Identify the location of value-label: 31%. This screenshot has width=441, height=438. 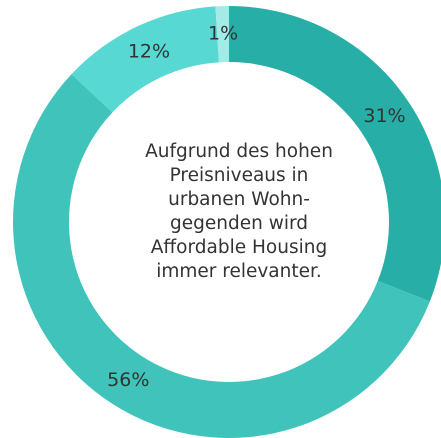
(384, 116).